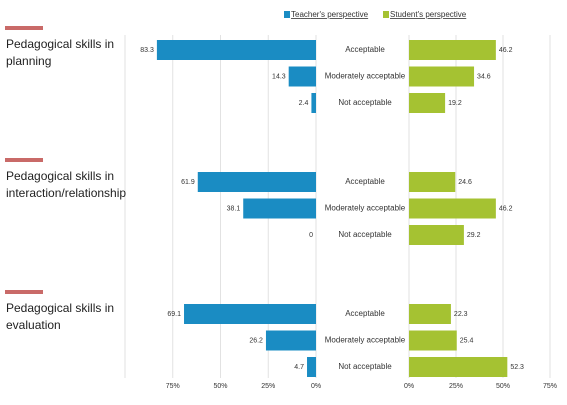 The width and height of the screenshot is (567, 405). I want to click on value-label: 14.3, so click(279, 76).